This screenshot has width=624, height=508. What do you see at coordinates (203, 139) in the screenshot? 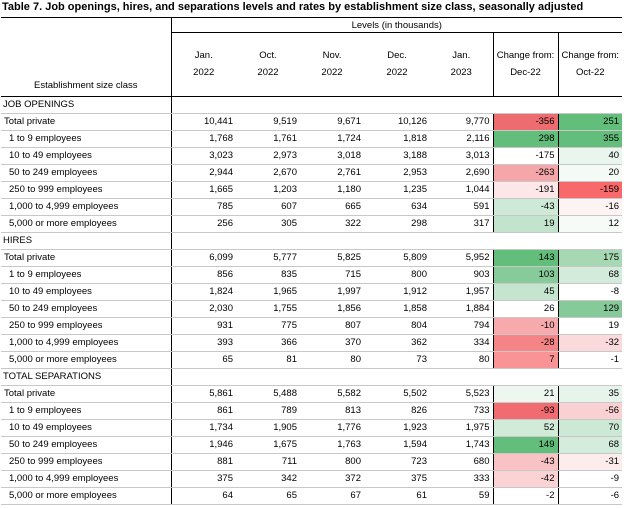
I see `level-cell: 1,768` at bounding box center [203, 139].